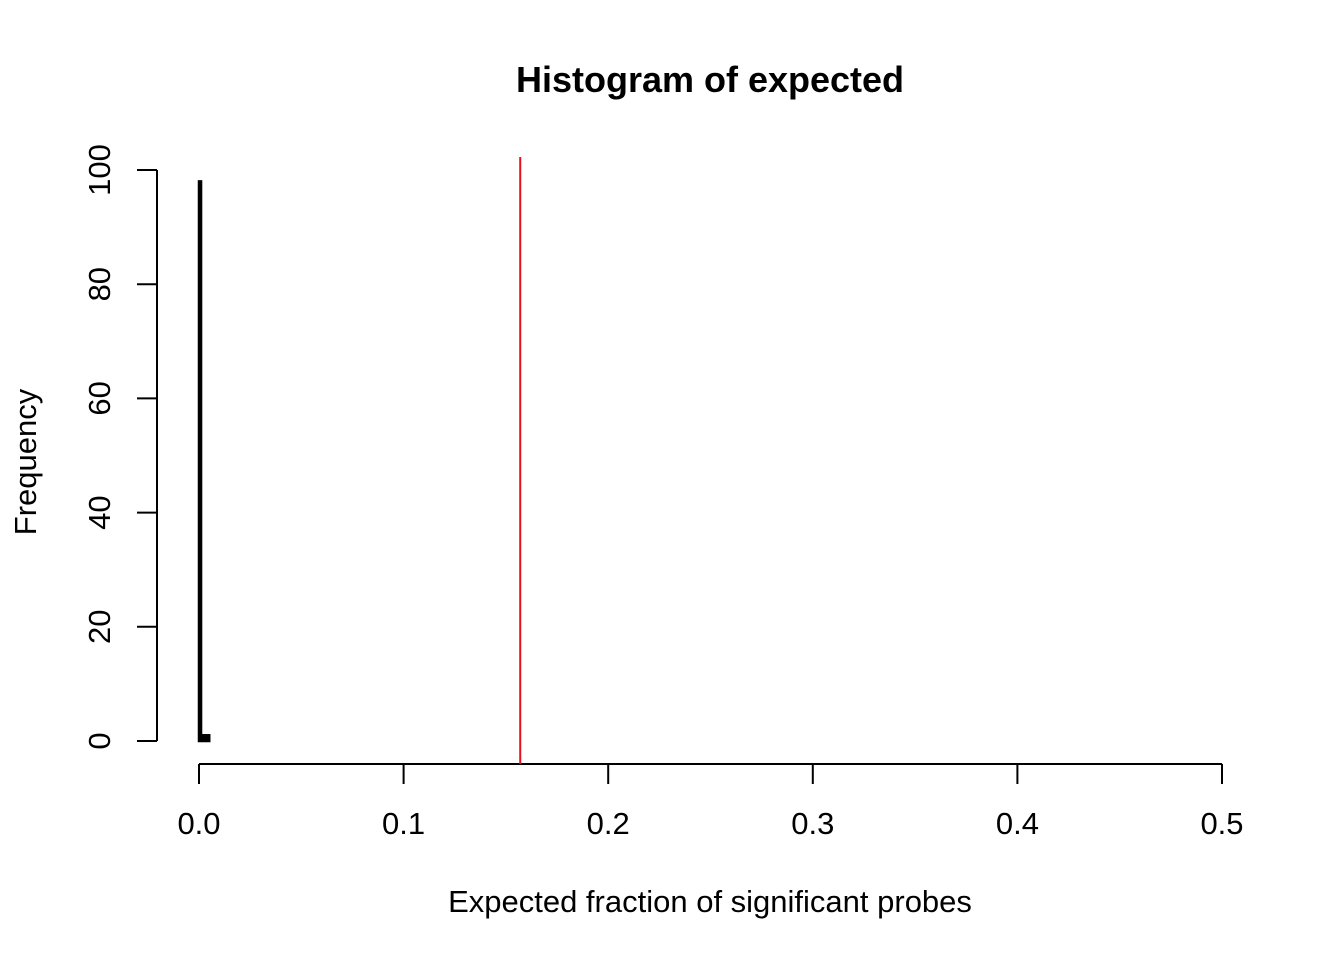 The height and width of the screenshot is (960, 1344). Describe the element at coordinates (120, 447) in the screenshot. I see `y-axis: 0 20 40 60 80 100` at that location.